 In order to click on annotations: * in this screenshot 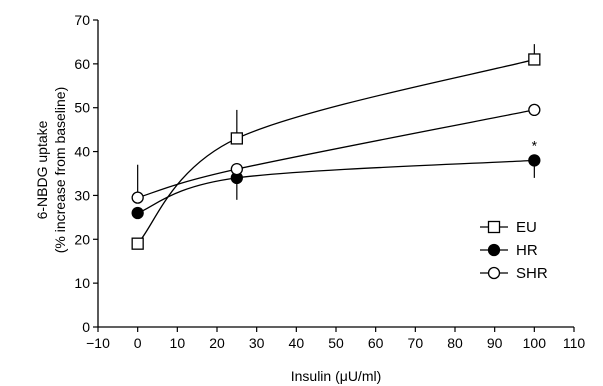, I will do `click(535, 145)`.